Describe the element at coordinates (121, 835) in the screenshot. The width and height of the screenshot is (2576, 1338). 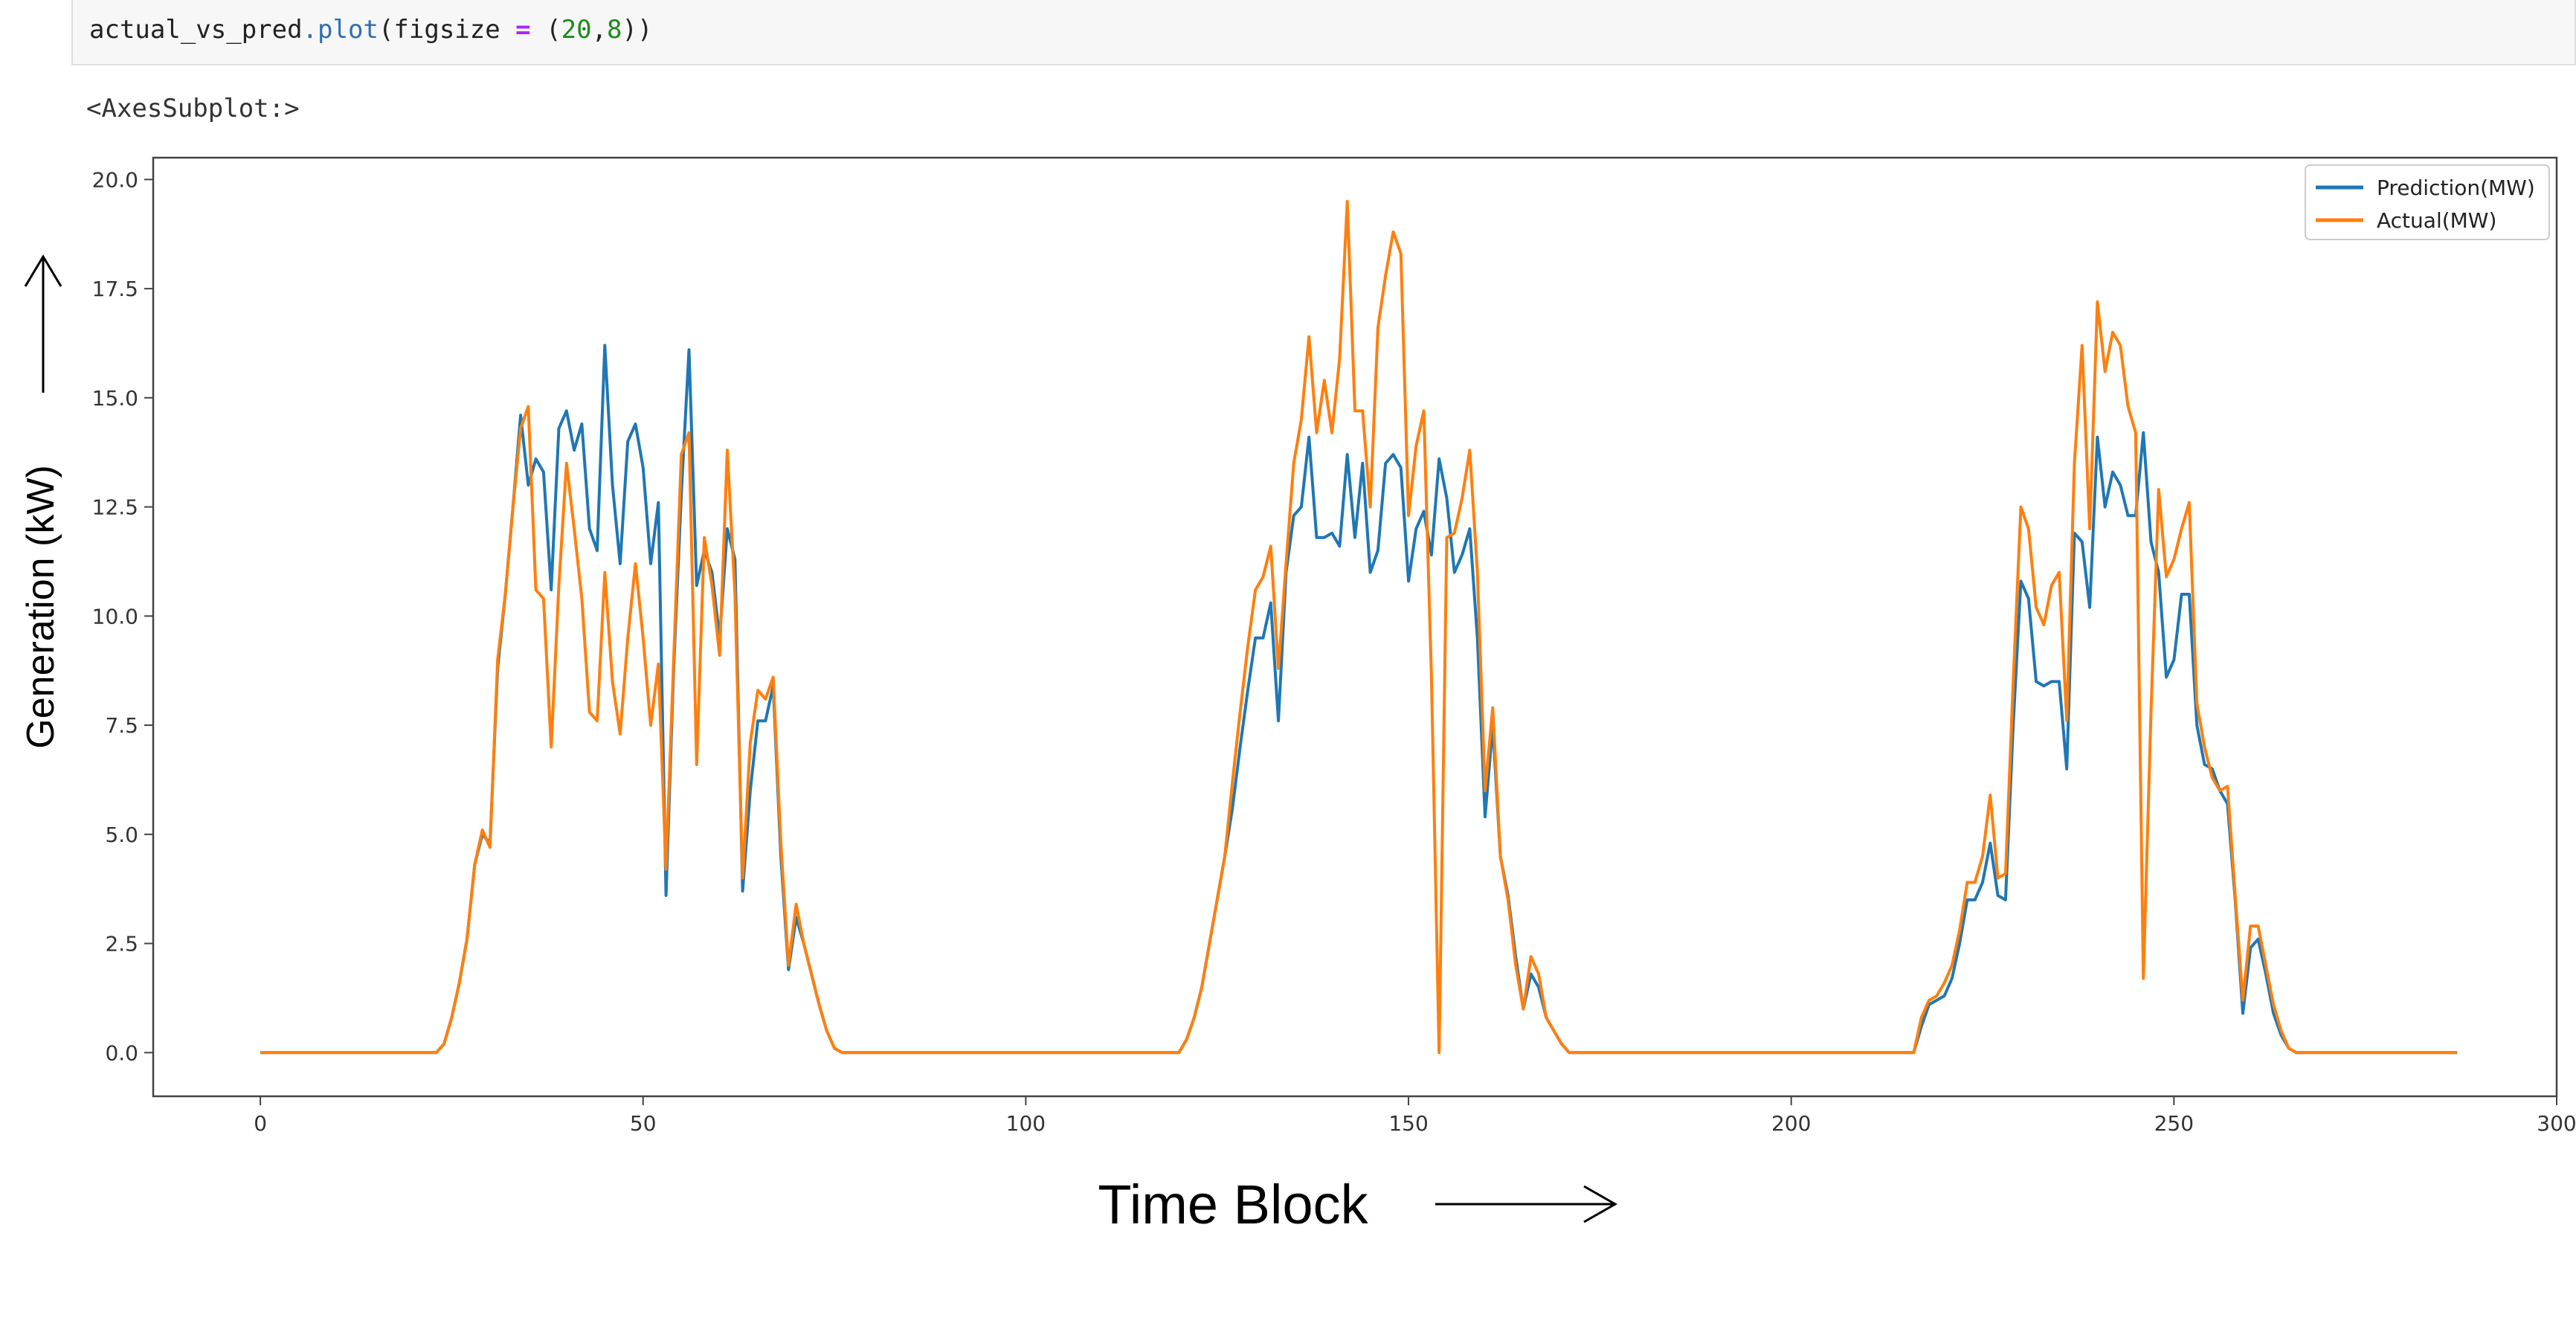
I see `y-tick-label: 5.0` at that location.